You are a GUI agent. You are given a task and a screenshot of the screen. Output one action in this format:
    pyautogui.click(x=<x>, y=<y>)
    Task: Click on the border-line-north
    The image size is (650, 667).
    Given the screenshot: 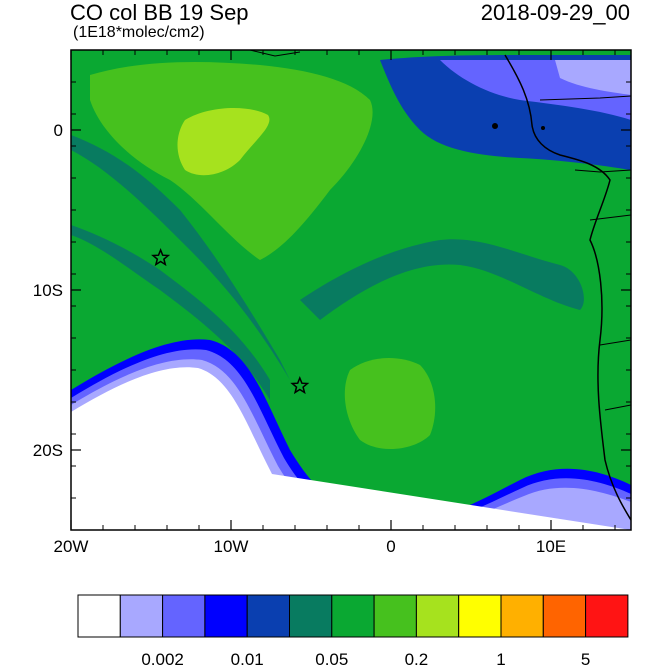 What is the action you would take?
    pyautogui.click(x=275, y=53)
    